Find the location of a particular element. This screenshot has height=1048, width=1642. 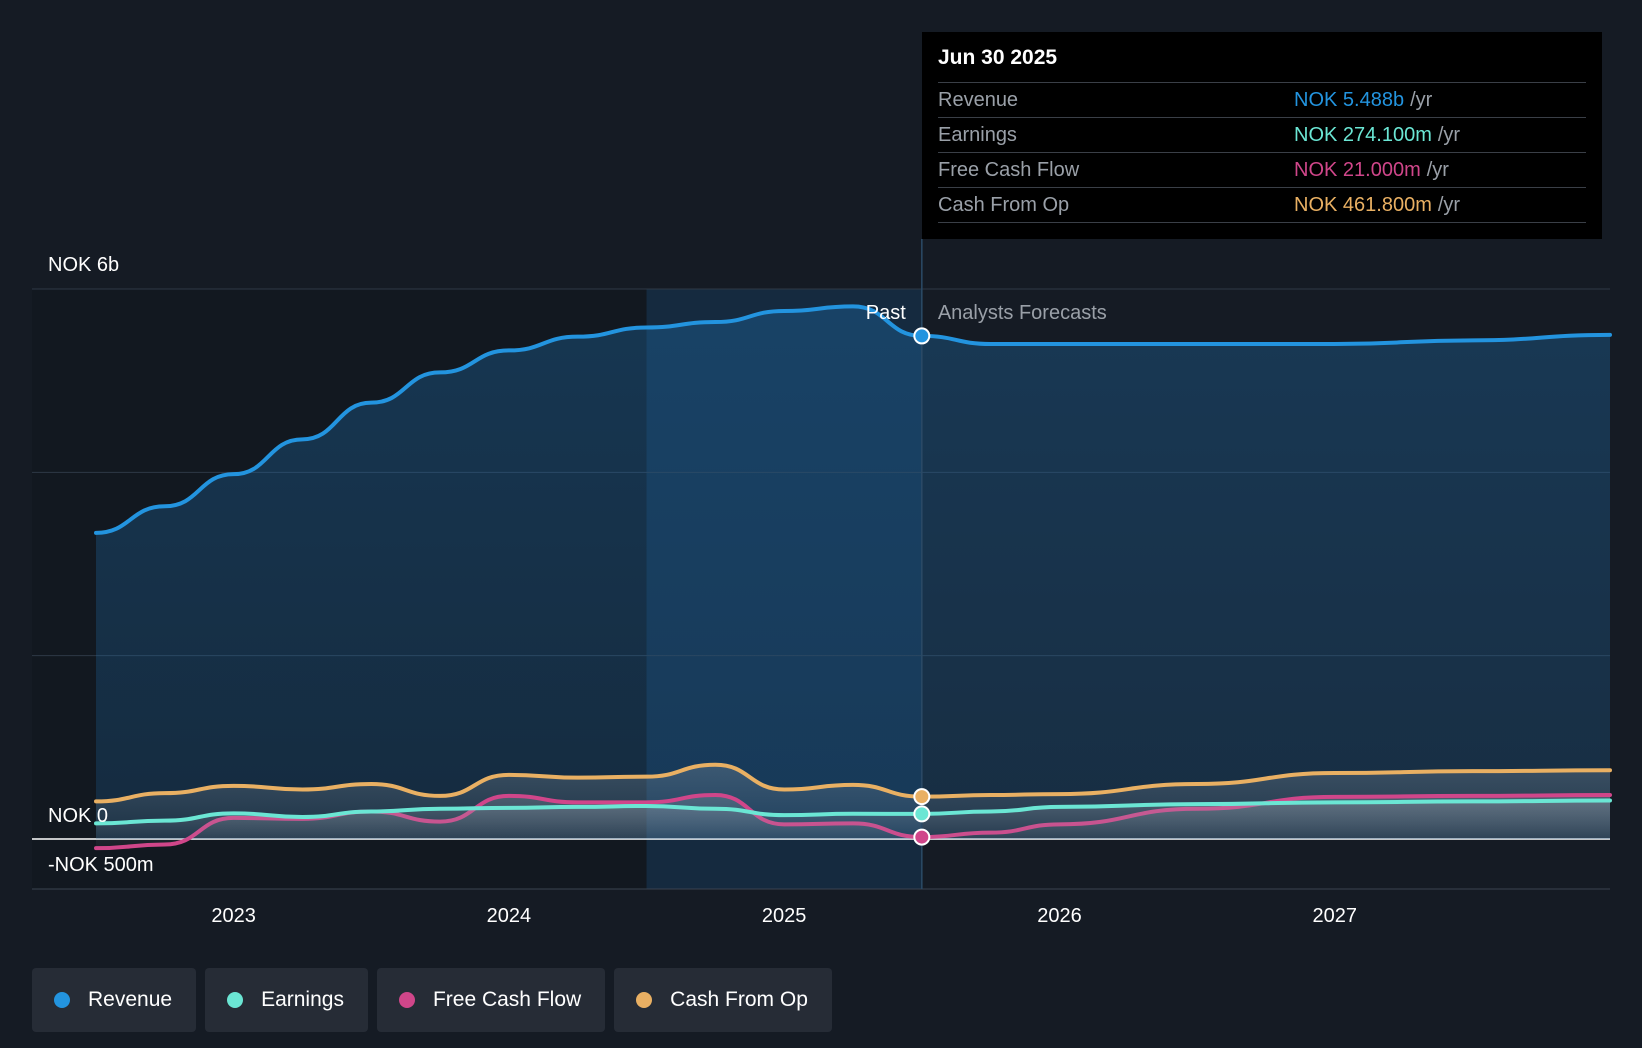

tooltip-date: Jun 30 2025 is located at coordinates (998, 57).